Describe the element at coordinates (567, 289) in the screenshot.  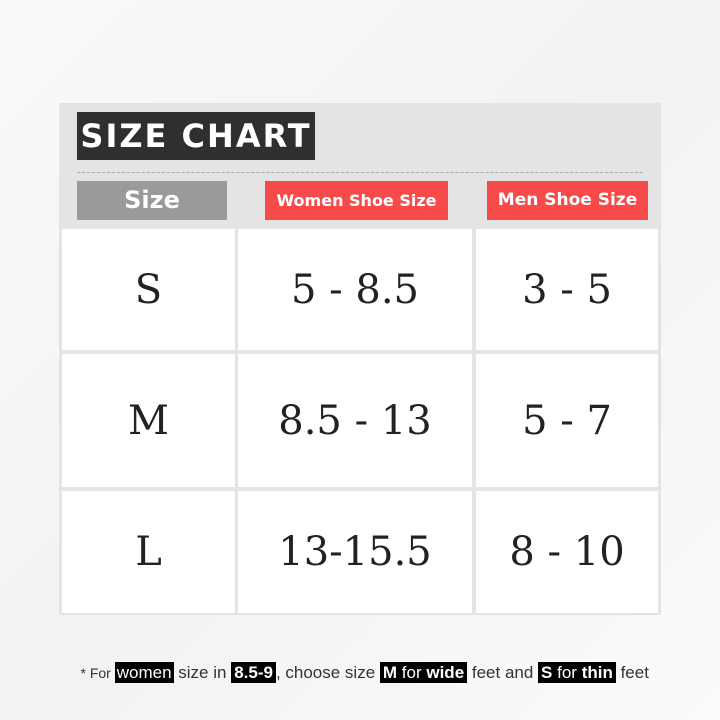
I see `cell-men: 3 - 5` at that location.